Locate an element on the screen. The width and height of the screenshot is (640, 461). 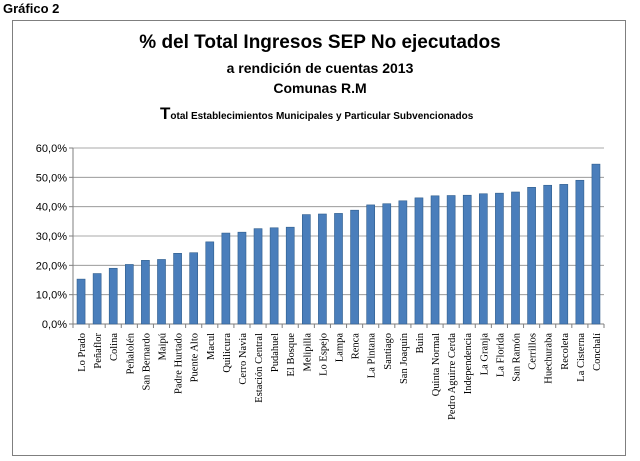
chart-subtitle-region: Comunas R.M is located at coordinates (320, 88).